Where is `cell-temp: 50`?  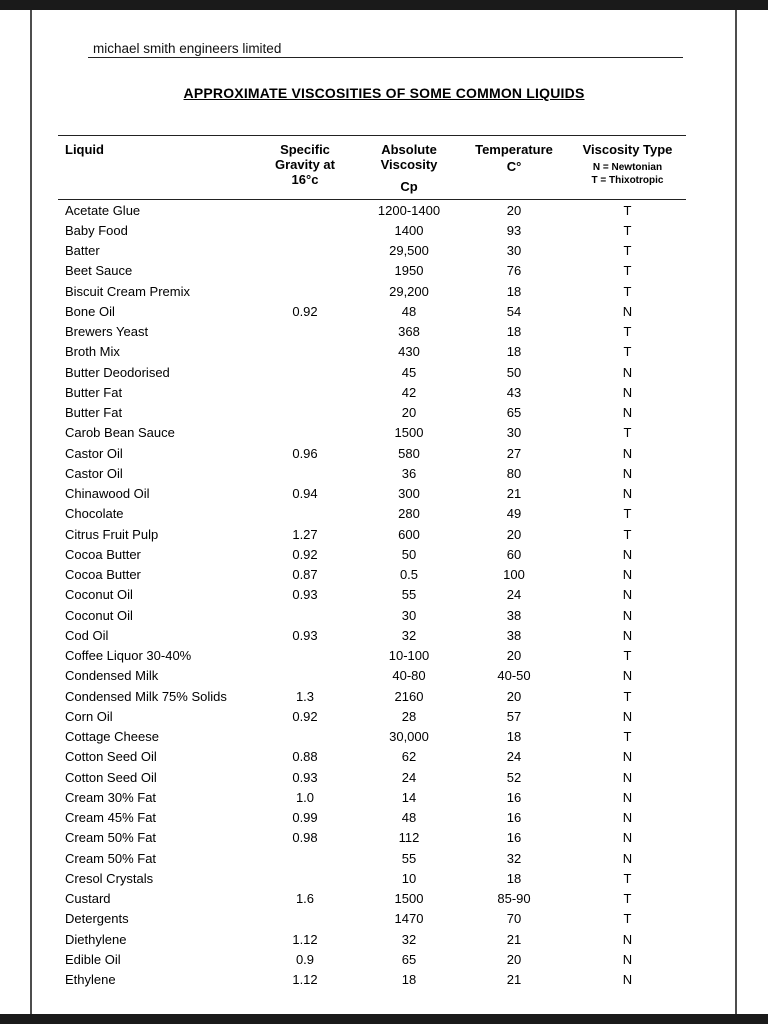
cell-temp: 50 is located at coordinates (514, 372).